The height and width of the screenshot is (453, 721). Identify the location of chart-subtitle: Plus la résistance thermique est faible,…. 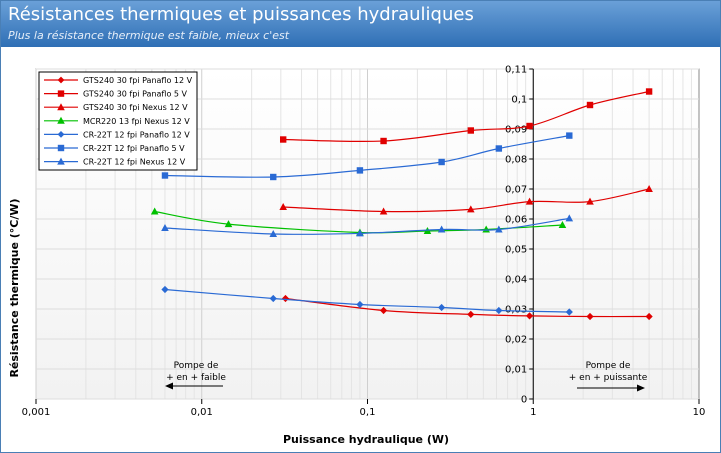
(149, 35).